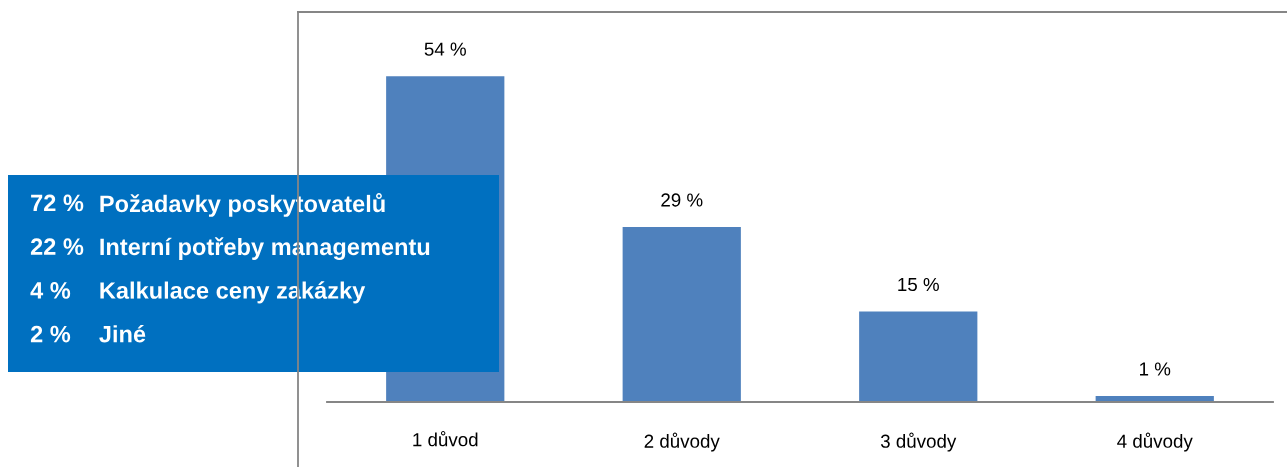 The height and width of the screenshot is (467, 1287). I want to click on annotation: Kalkulace ceny zakázky, so click(233, 292).